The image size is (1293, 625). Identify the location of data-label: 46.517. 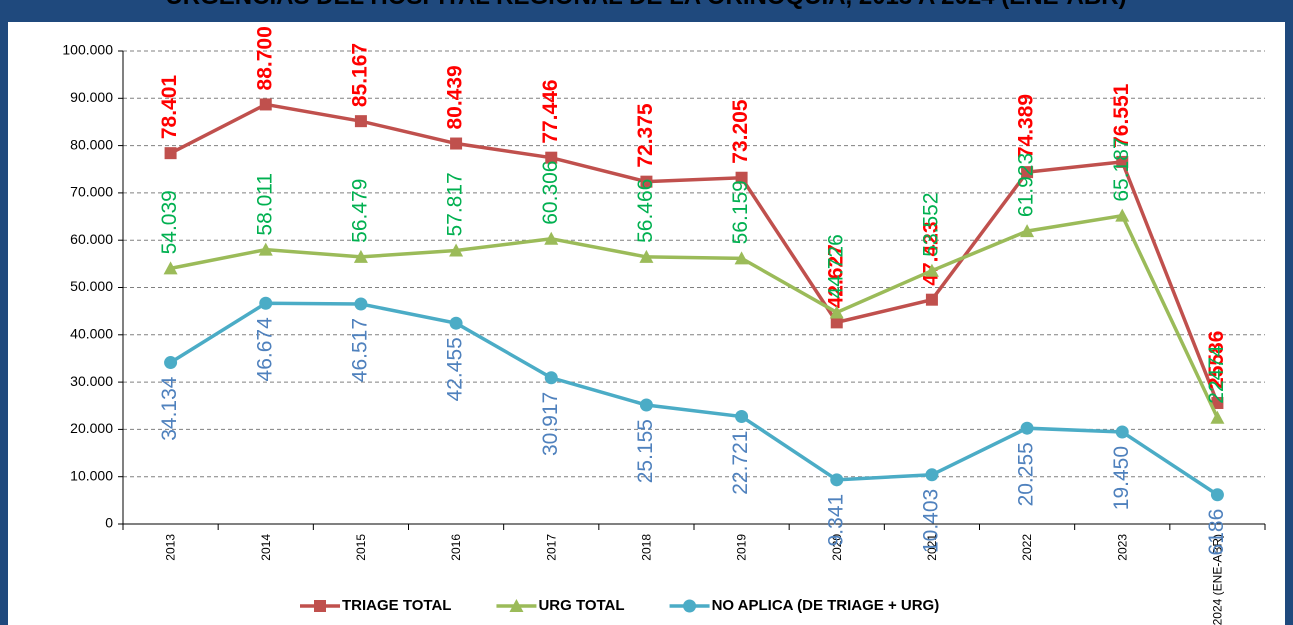
(359, 350).